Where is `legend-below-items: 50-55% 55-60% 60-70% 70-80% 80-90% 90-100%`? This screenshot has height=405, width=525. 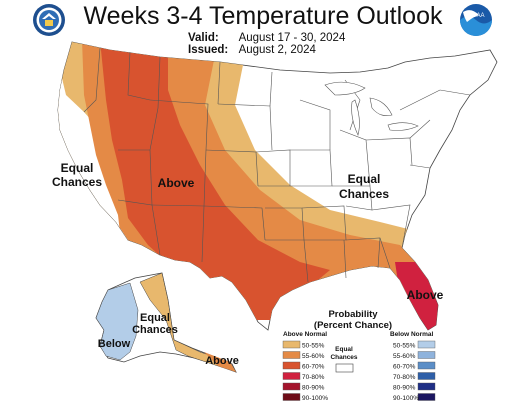
legend-below-items: 50-55% 55-60% 60-70% 70-80% 80-90% 90-100% is located at coordinates (414, 371).